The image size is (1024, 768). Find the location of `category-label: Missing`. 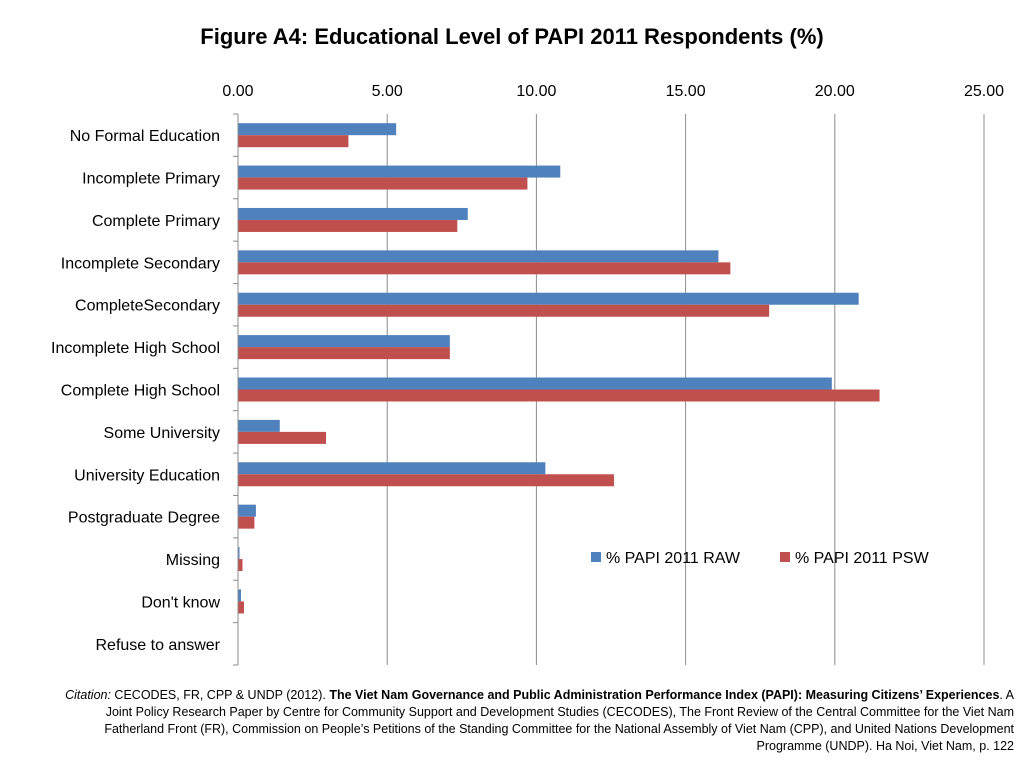

category-label: Missing is located at coordinates (193, 560).